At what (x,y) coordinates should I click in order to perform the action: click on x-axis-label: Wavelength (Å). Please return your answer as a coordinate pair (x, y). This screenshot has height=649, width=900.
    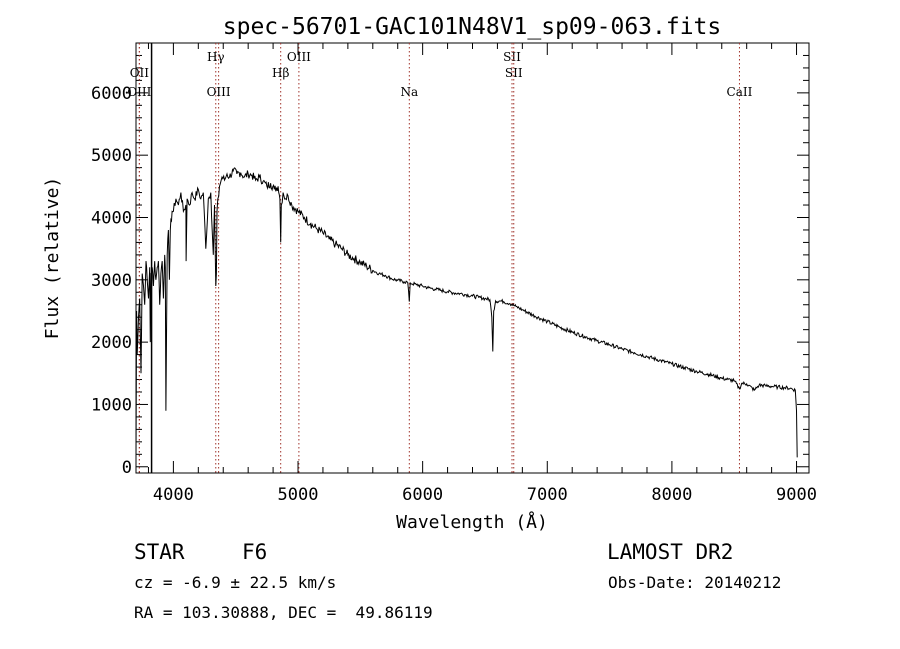
    Looking at the image, I should click on (472, 522).